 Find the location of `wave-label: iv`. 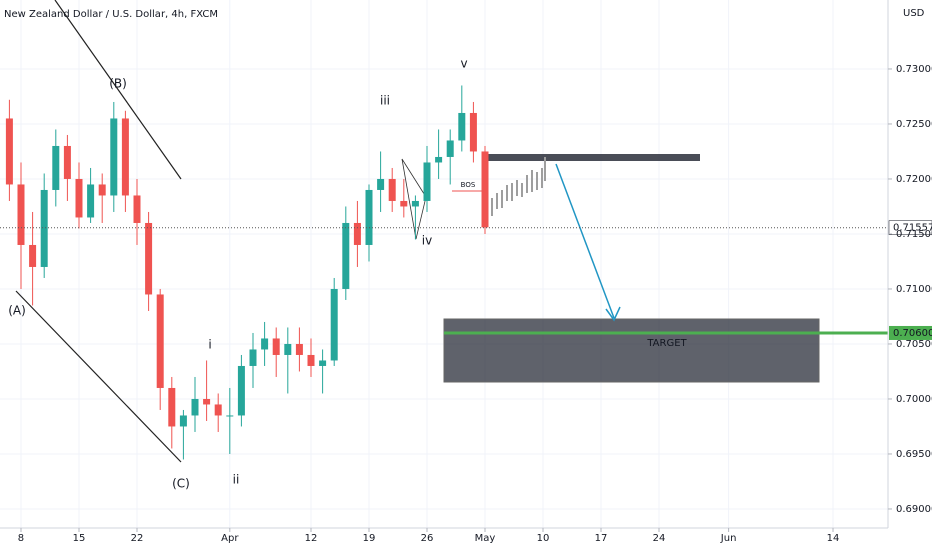

wave-label: iv is located at coordinates (427, 241).